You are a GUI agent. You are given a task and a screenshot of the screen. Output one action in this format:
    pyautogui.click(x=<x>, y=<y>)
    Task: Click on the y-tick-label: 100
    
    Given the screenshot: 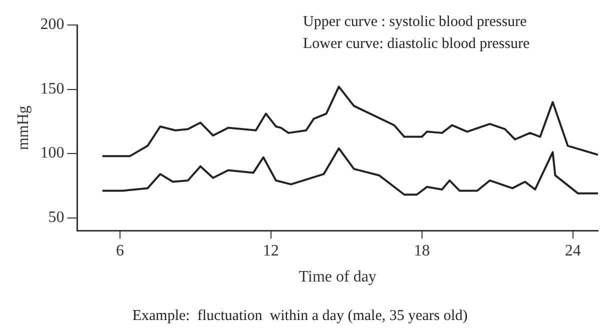 What is the action you would take?
    pyautogui.click(x=52, y=153)
    